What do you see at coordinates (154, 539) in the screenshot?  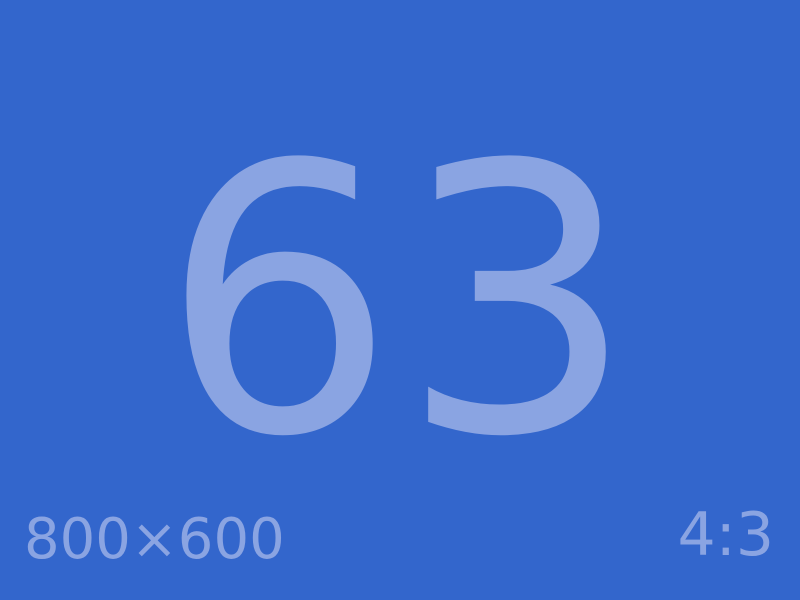 I see `dimensions-label: 800×600` at bounding box center [154, 539].